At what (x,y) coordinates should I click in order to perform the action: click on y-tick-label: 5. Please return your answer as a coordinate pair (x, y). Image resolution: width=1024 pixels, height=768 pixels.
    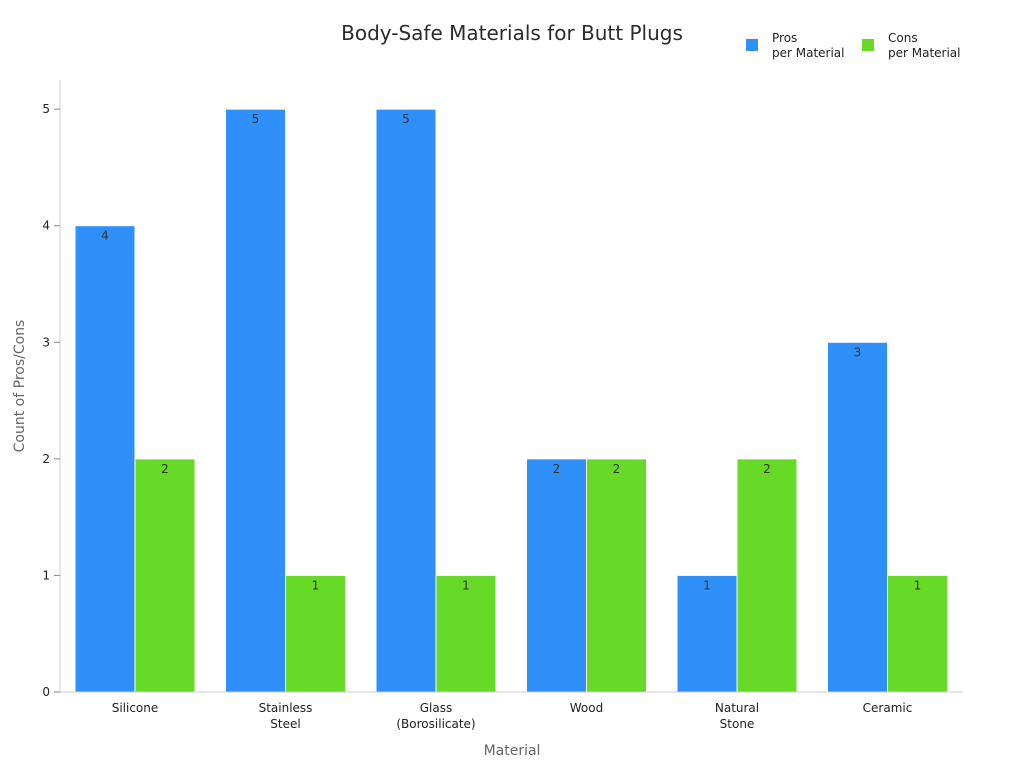
    Looking at the image, I should click on (46, 109).